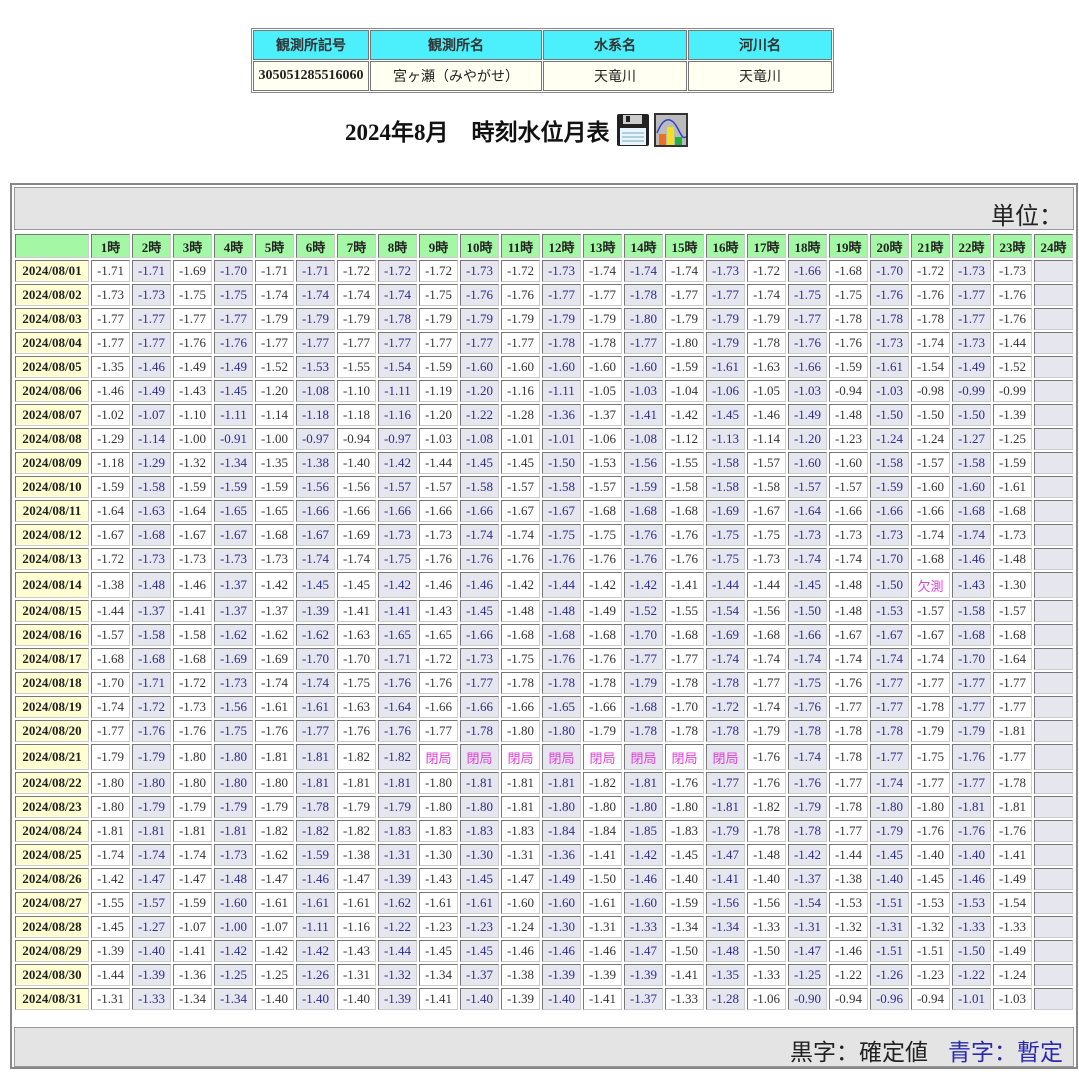 The height and width of the screenshot is (1085, 1079). Describe the element at coordinates (684, 707) in the screenshot. I see `water-level-cell: -1.70` at that location.